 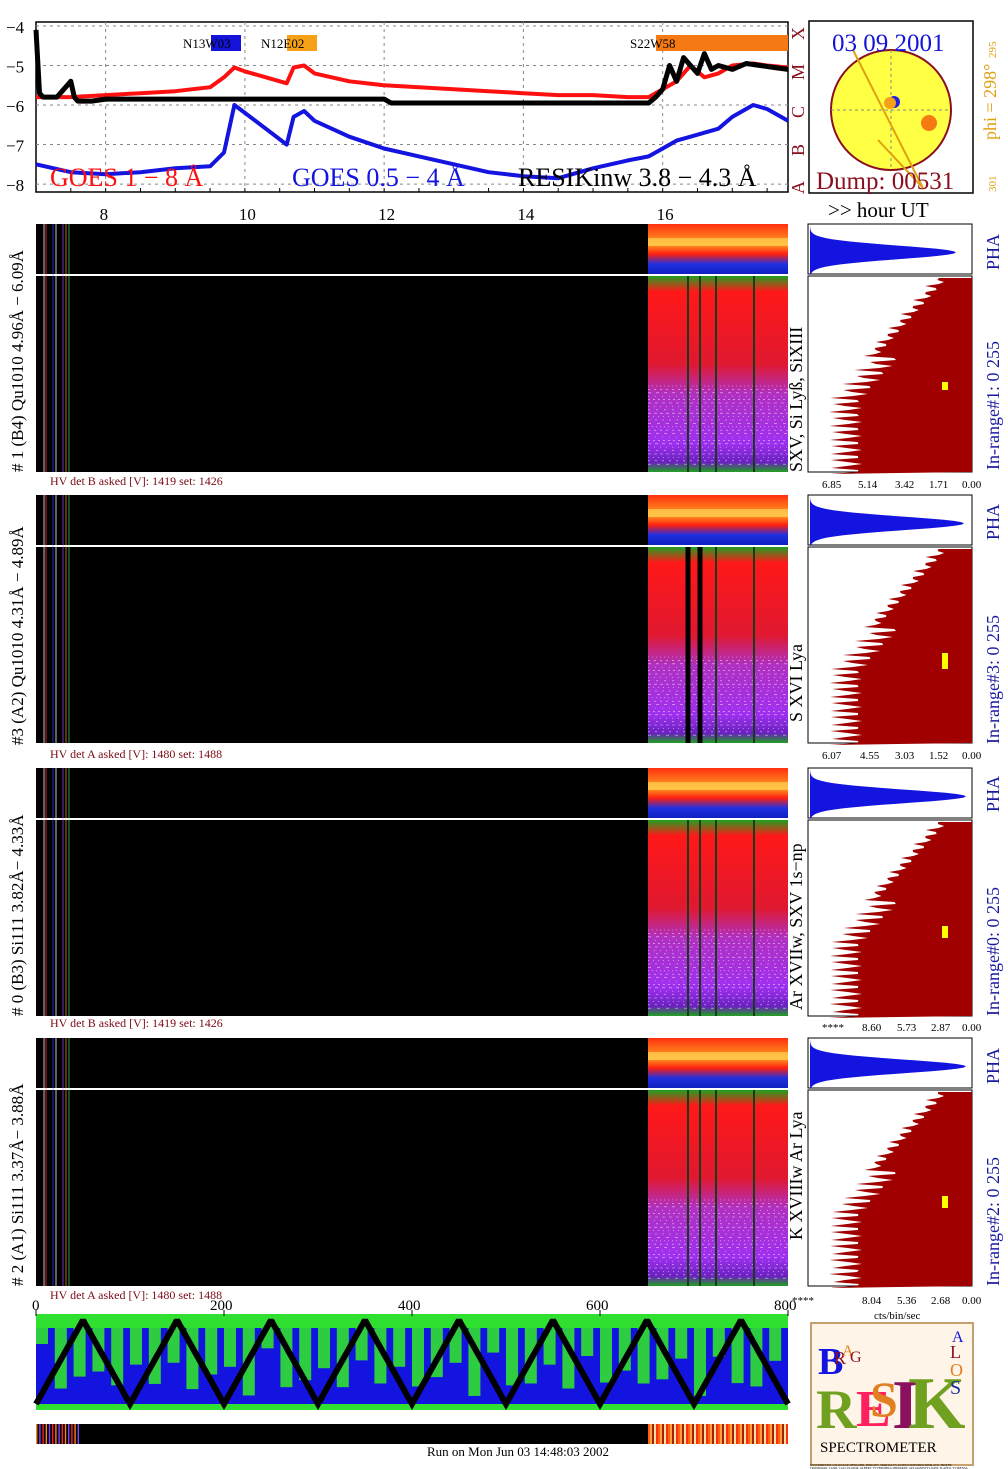 I want to click on detector-1-hv: HV det B asked [V]: 1419 set: 1426, so click(x=136, y=481).